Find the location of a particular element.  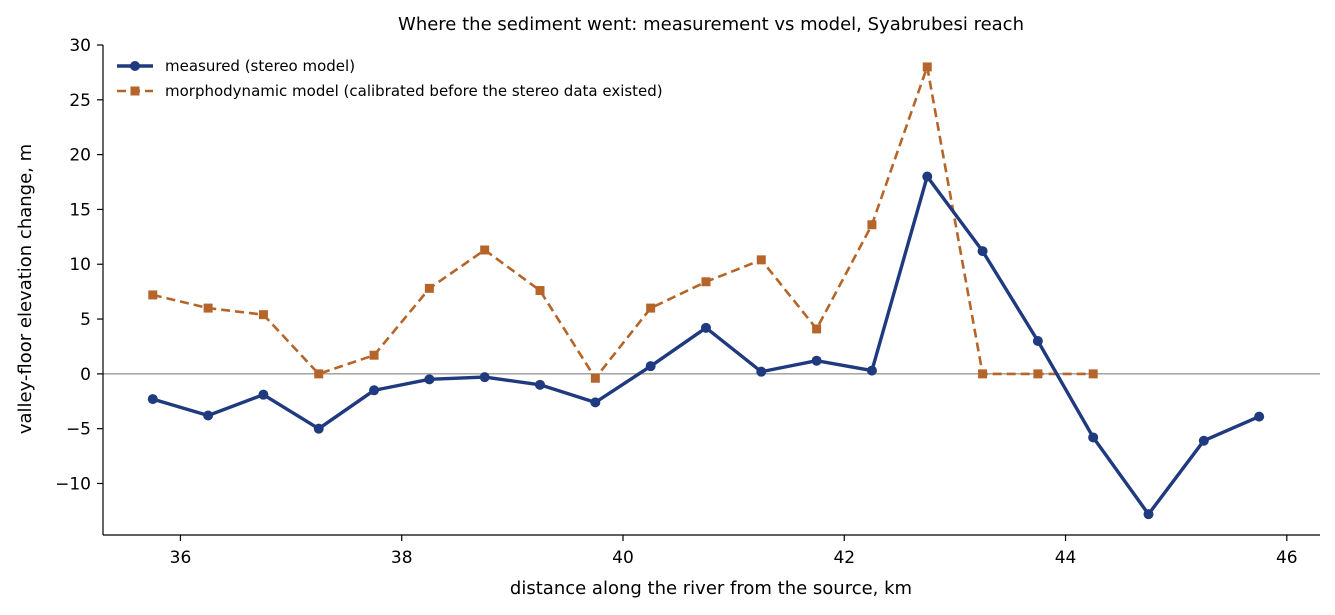

x-tick-label: 40 is located at coordinates (623, 558).